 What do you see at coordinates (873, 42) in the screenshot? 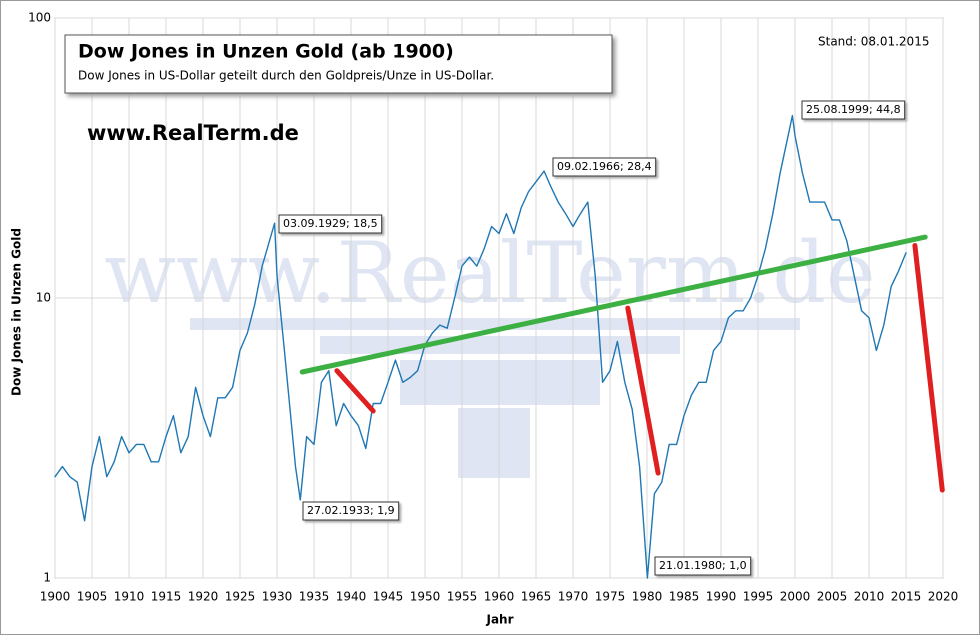
I see `stand: Stand: 08.01.2015` at bounding box center [873, 42].